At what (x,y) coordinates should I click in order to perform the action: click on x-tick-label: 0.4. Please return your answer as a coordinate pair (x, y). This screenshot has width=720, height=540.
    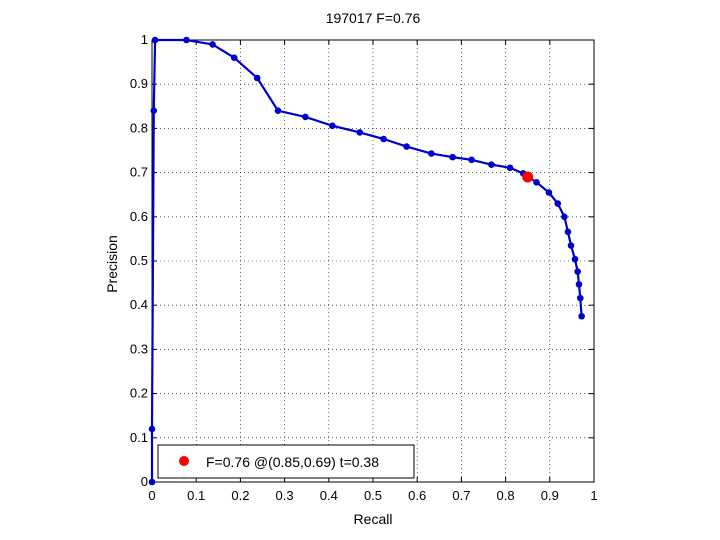
    Looking at the image, I should click on (329, 495).